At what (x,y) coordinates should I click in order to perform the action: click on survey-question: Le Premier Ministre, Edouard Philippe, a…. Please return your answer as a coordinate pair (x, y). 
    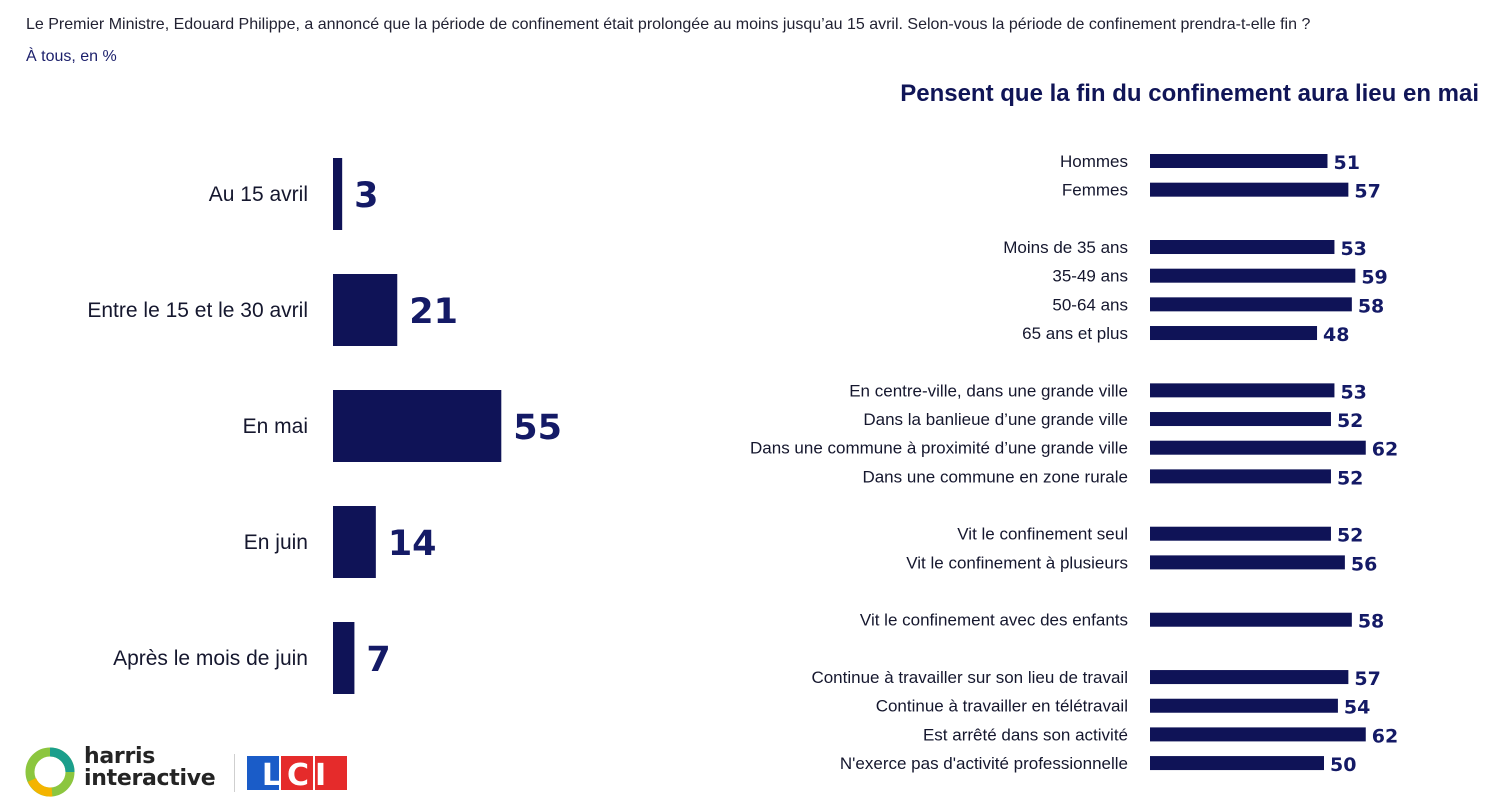
    Looking at the image, I should click on (668, 24).